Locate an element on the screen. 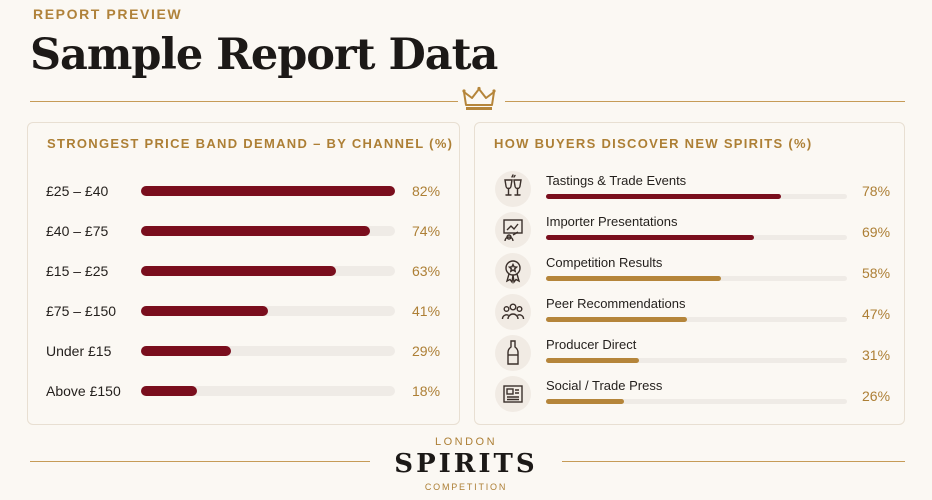 The image size is (932, 500). page-title: Sample Report Data is located at coordinates (264, 55).